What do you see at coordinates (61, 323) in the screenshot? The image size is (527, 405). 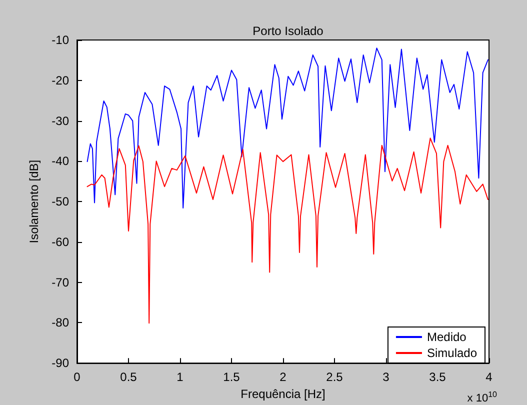 I see `y-tick-label: -80` at bounding box center [61, 323].